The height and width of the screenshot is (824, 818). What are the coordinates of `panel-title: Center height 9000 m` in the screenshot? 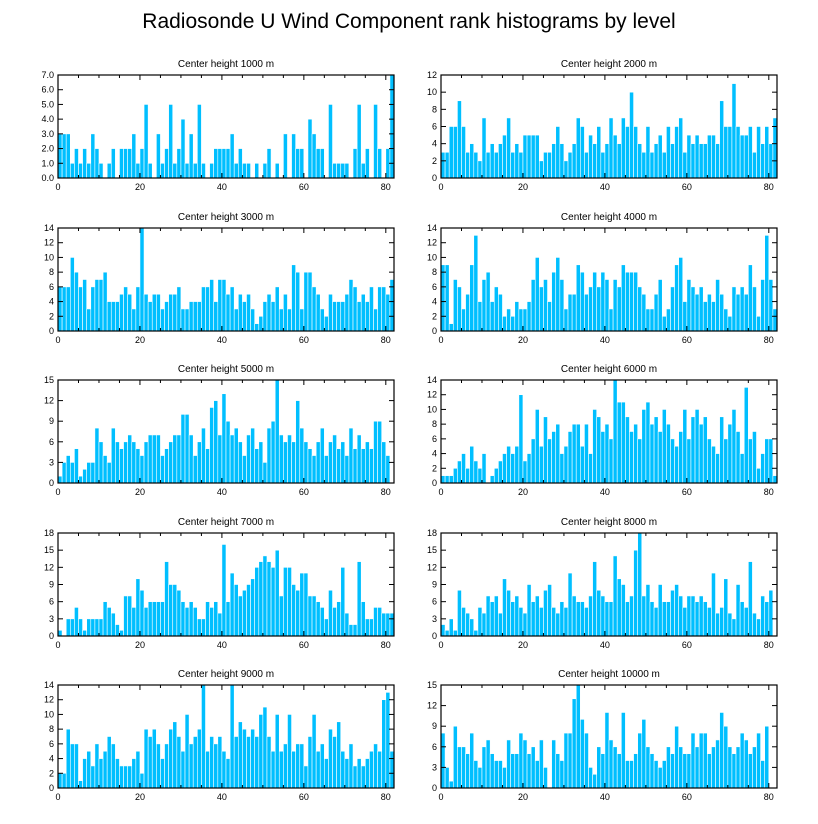 It's located at (226, 674).